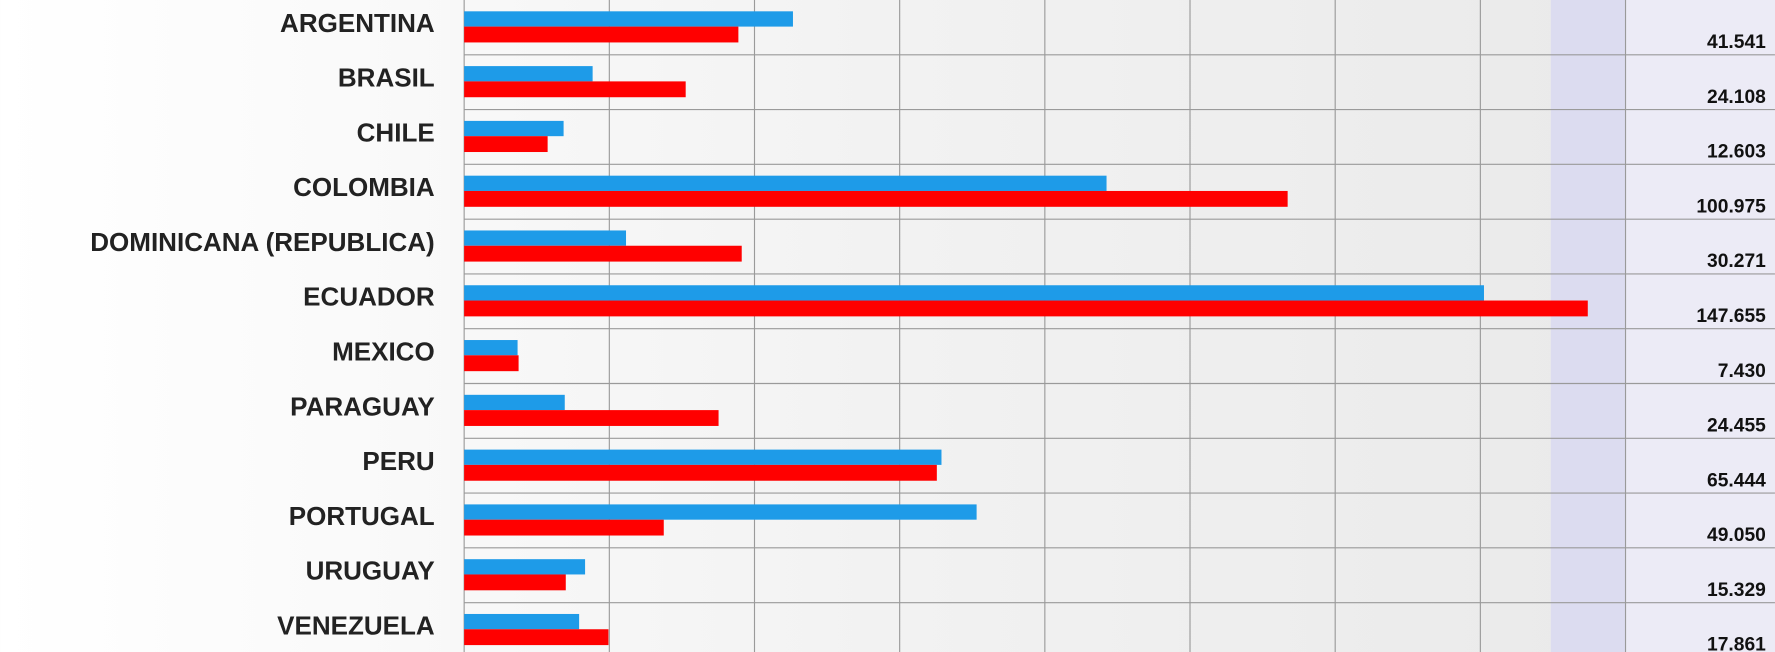 Image resolution: width=1775 pixels, height=652 pixels. I want to click on category-label: PARAGUAY, so click(362, 406).